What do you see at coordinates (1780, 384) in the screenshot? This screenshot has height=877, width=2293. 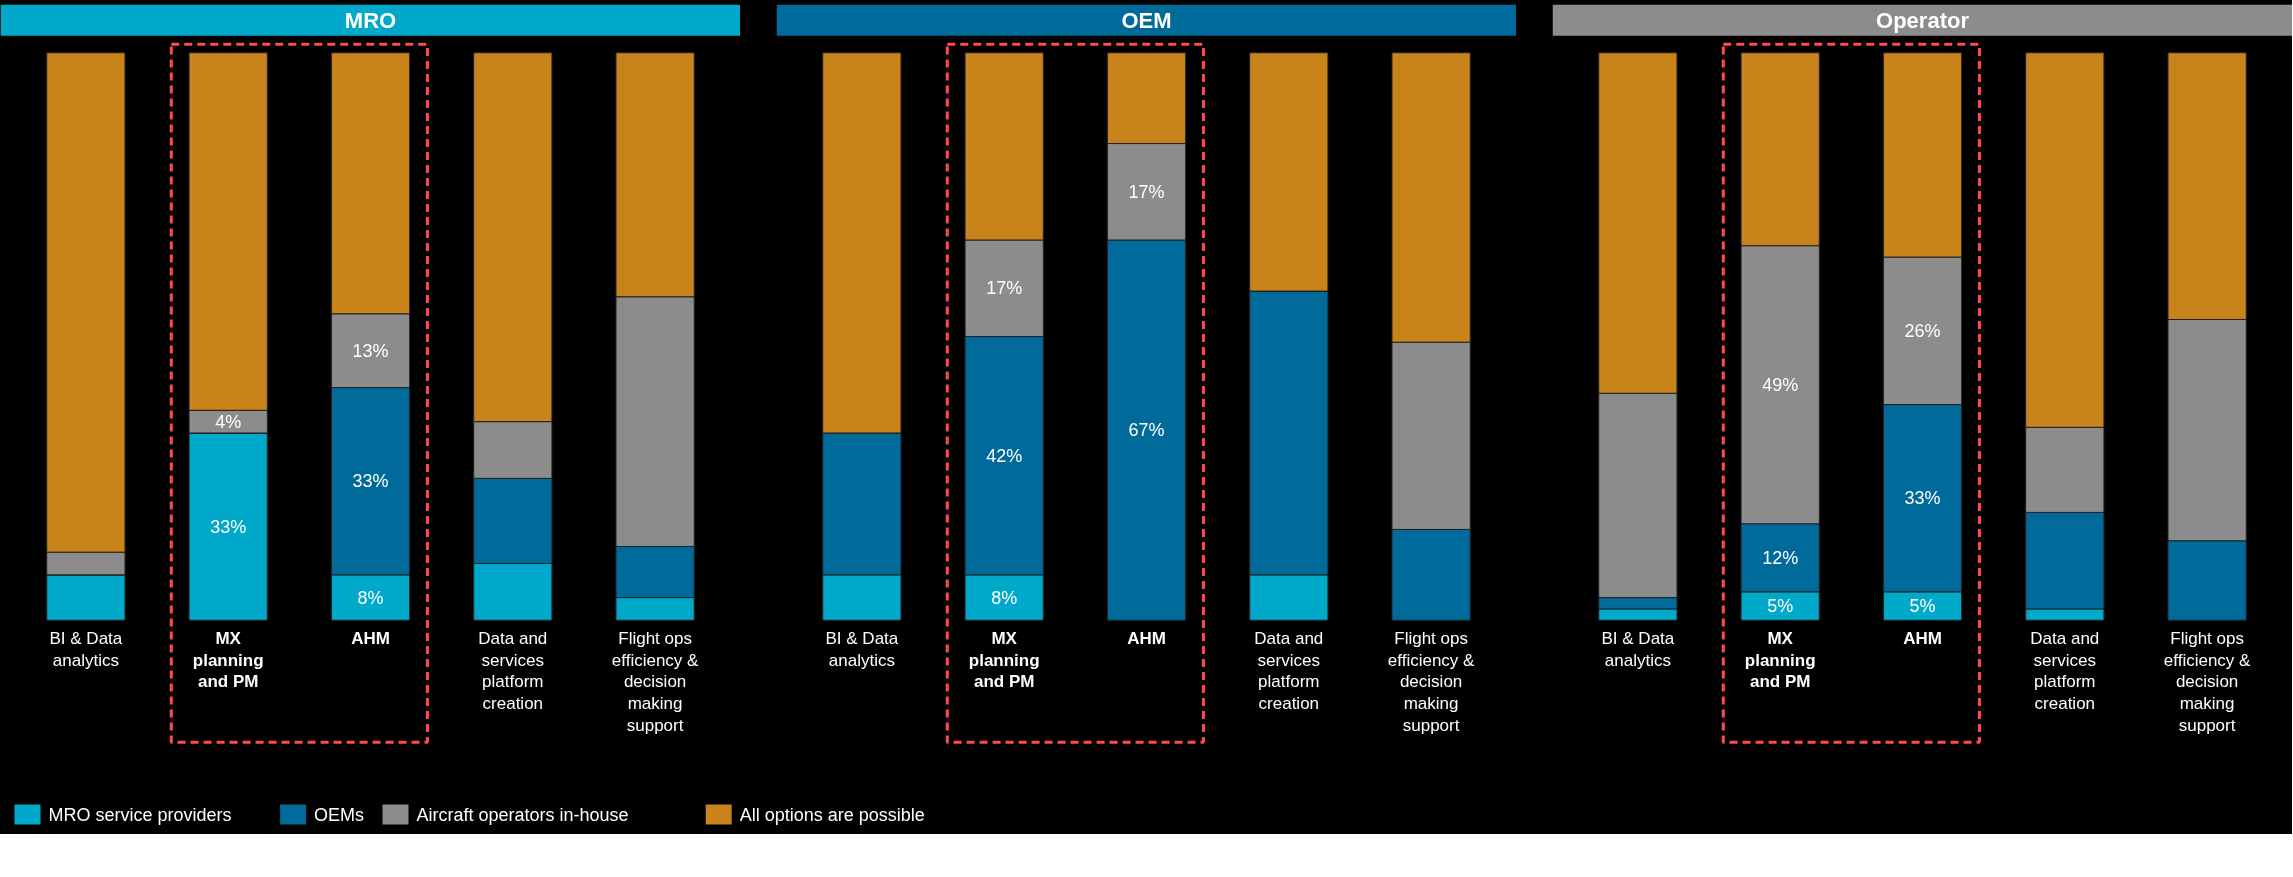 I see `data-label: 49%` at bounding box center [1780, 384].